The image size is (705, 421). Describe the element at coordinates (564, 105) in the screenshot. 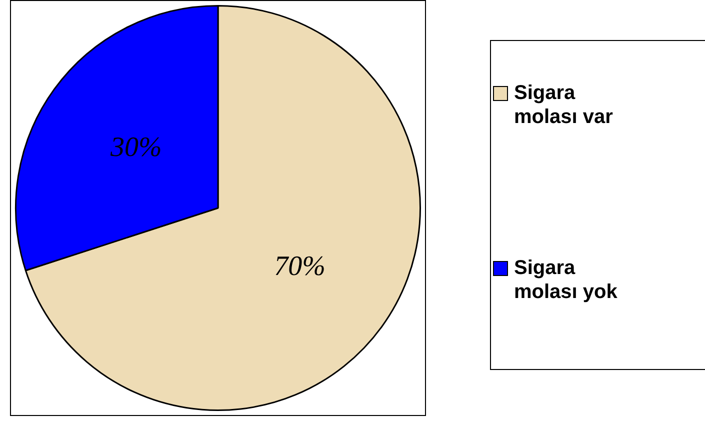

I see `legend-label: Sigara molası var` at that location.